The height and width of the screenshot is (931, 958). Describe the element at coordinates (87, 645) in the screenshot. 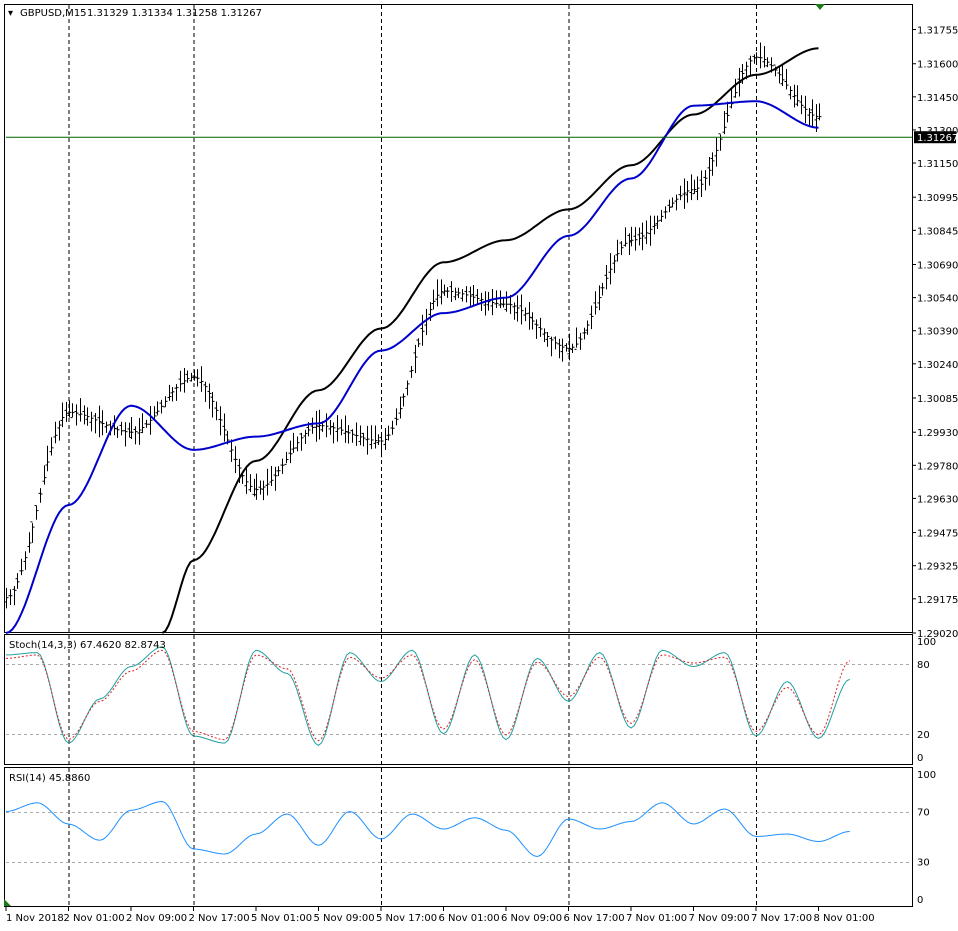

I see `stoch-header: Stoch(14,3,3) 67.4620 82.8743` at that location.